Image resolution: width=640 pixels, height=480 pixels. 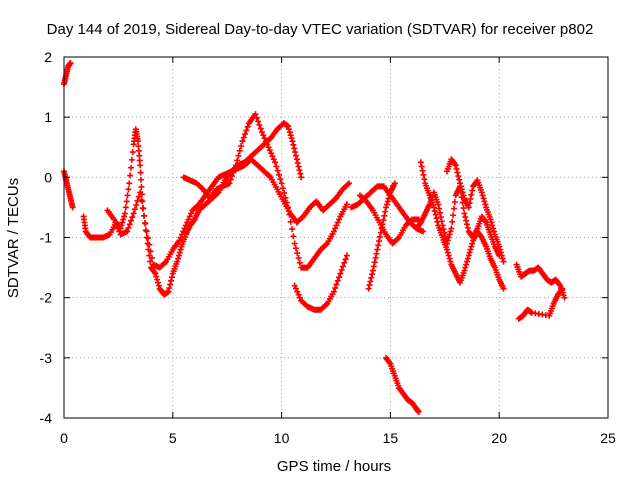 What do you see at coordinates (228, 213) in the screenshot?
I see `series-track-d` at bounding box center [228, 213].